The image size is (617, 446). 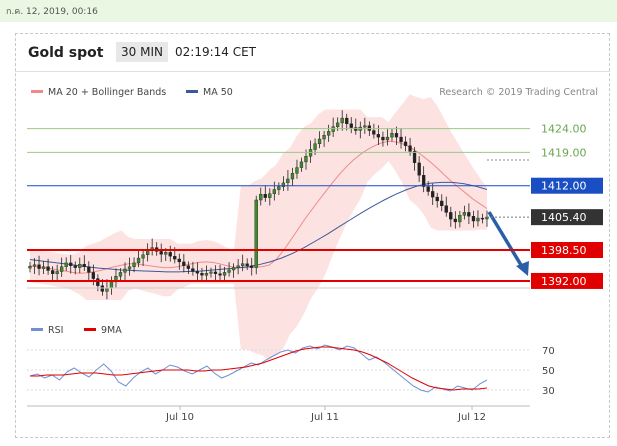 I want to click on header-divider, so click(x=312, y=71).